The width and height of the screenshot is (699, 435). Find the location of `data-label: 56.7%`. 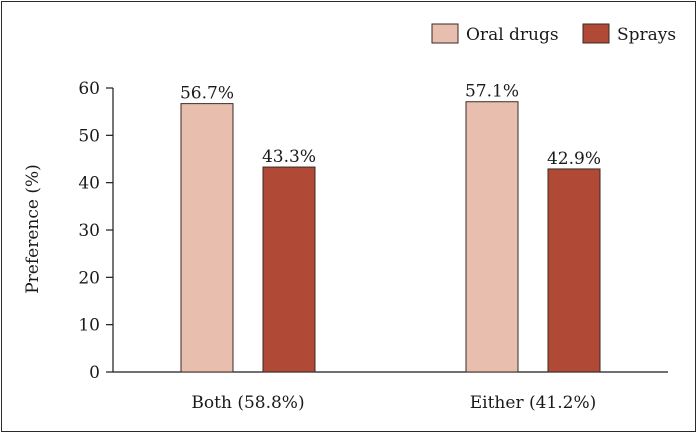

data-label: 56.7% is located at coordinates (207, 94).